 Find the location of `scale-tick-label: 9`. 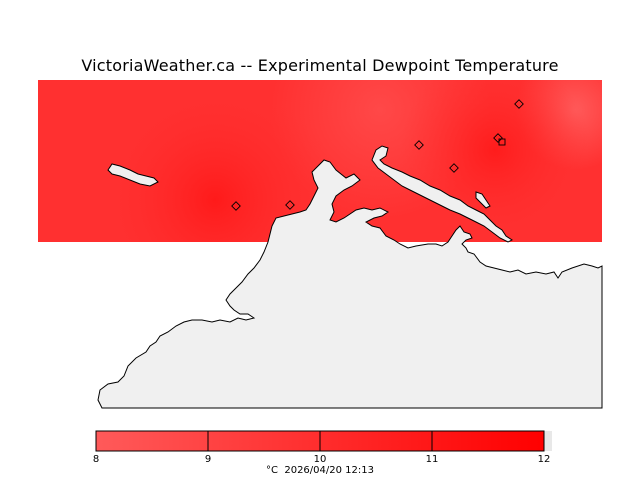

scale-tick-label: 9 is located at coordinates (208, 459).